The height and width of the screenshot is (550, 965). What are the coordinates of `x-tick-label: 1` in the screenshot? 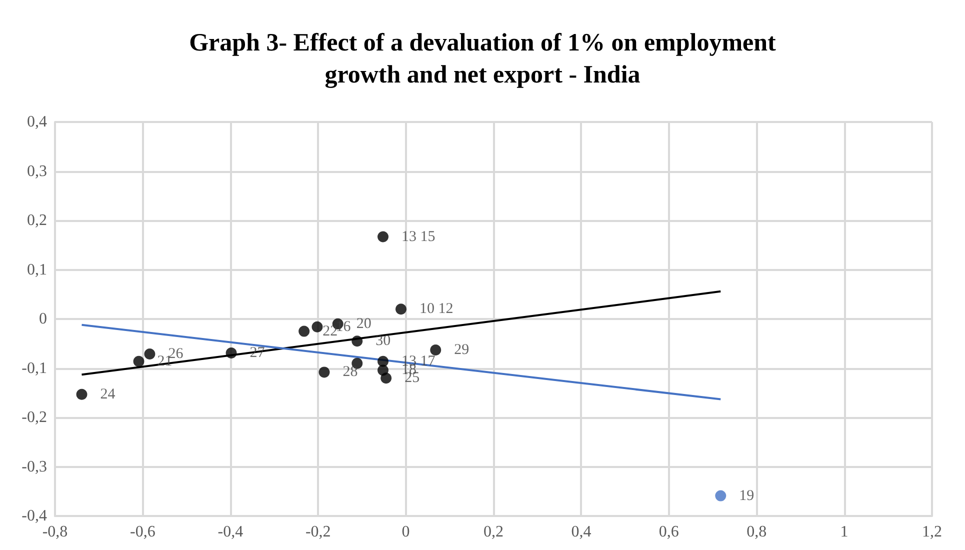 It's located at (844, 532).